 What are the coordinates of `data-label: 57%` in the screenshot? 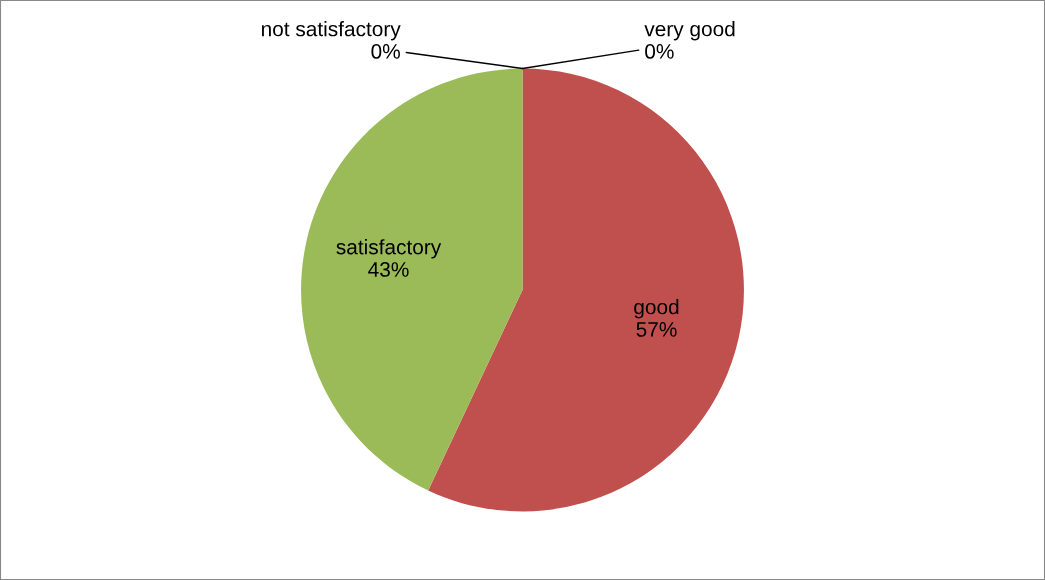 It's located at (656, 329).